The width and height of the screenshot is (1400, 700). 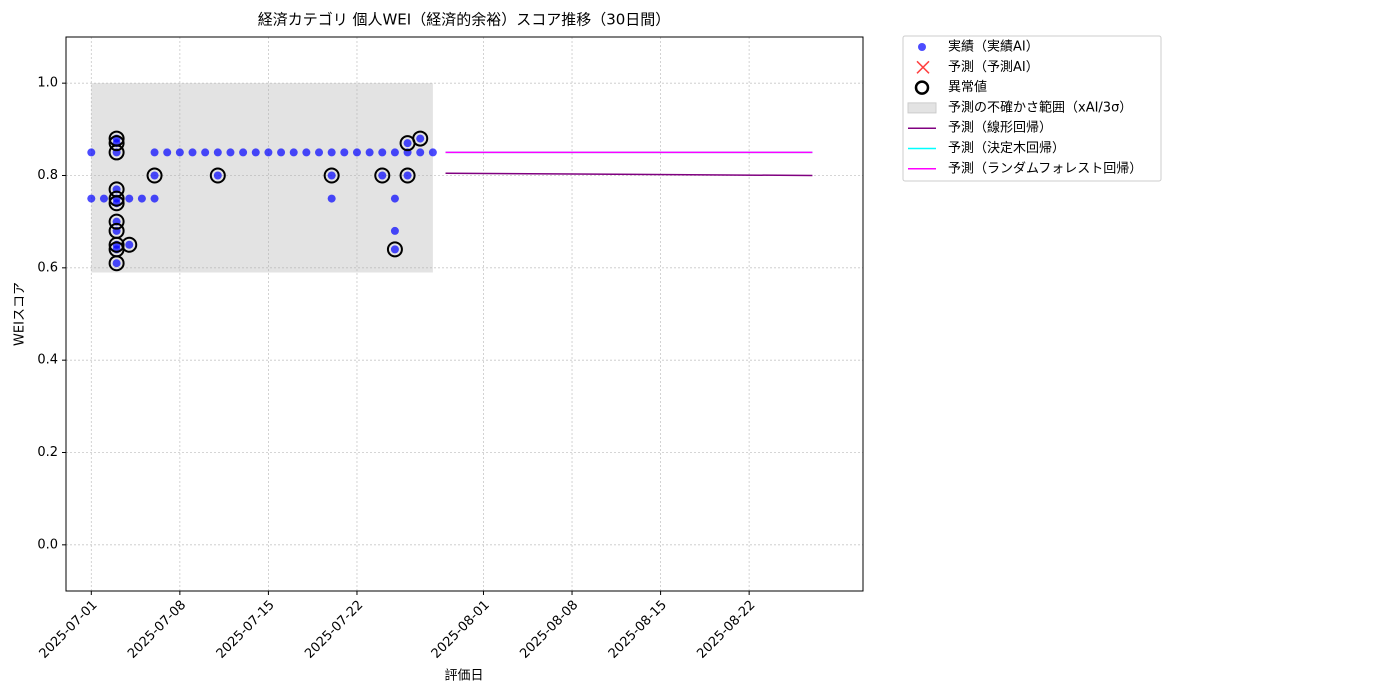 I want to click on x-tick-label: 2025-07-08, so click(x=157, y=630).